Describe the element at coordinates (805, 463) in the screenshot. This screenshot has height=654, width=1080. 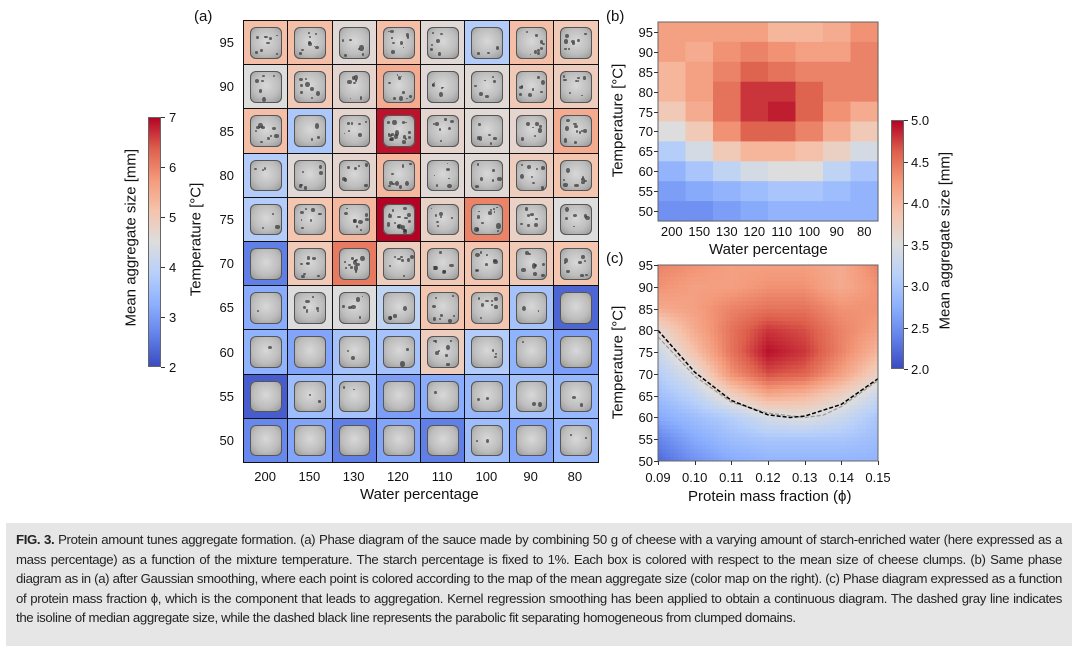
I see `x-tick` at that location.